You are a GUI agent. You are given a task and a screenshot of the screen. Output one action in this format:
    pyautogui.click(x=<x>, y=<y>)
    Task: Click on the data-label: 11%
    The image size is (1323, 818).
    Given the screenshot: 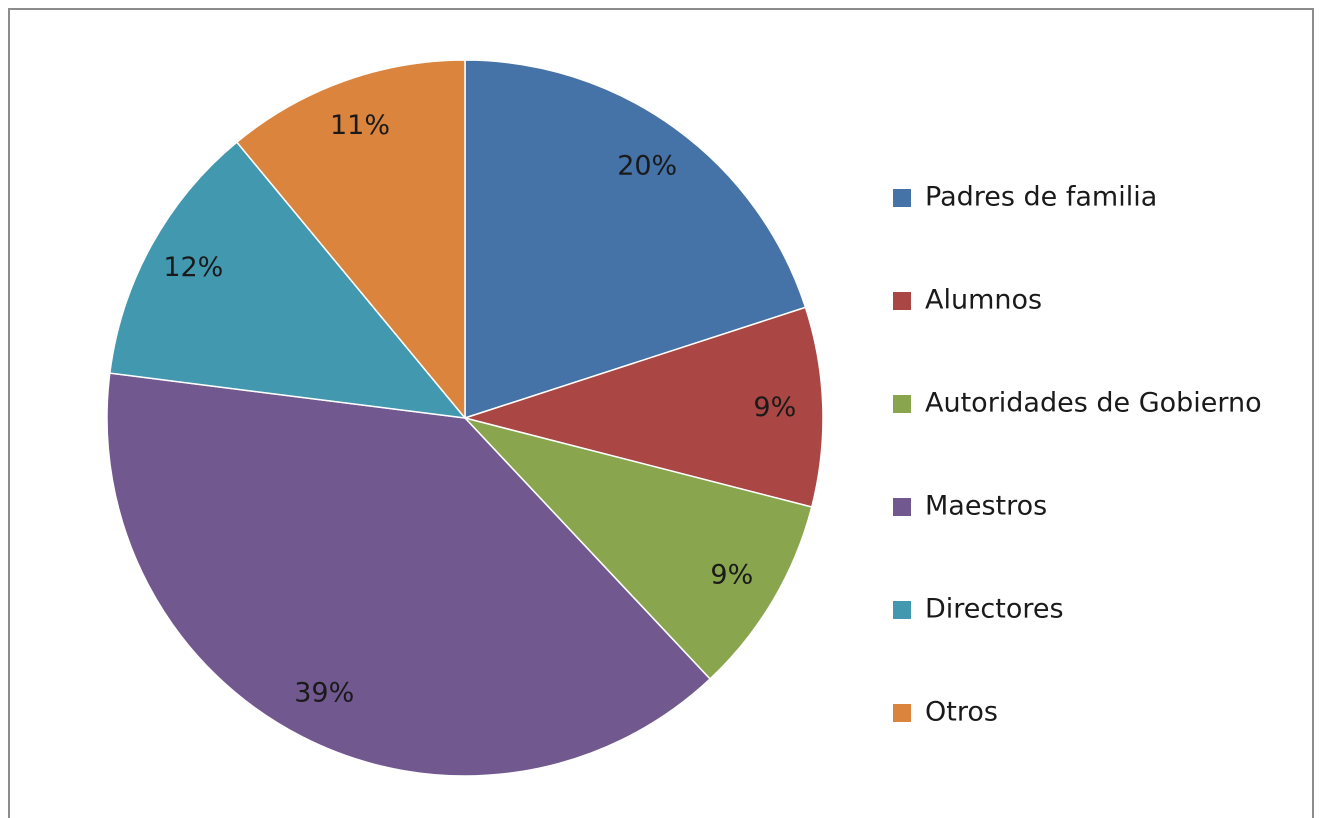 What is the action you would take?
    pyautogui.click(x=360, y=125)
    